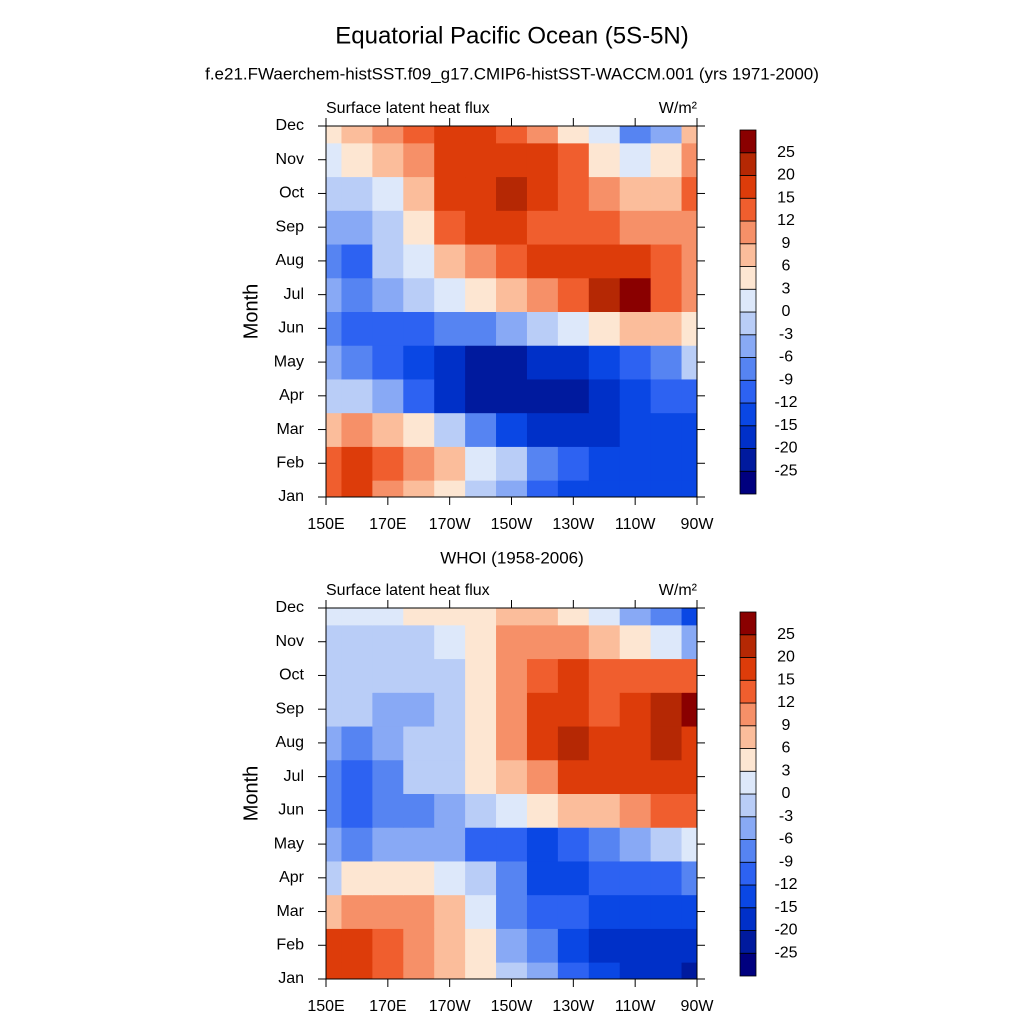 Image resolution: width=1024 pixels, height=1024 pixels. Describe the element at coordinates (294, 294) in the screenshot. I see `y-tick-label: Jul` at that location.